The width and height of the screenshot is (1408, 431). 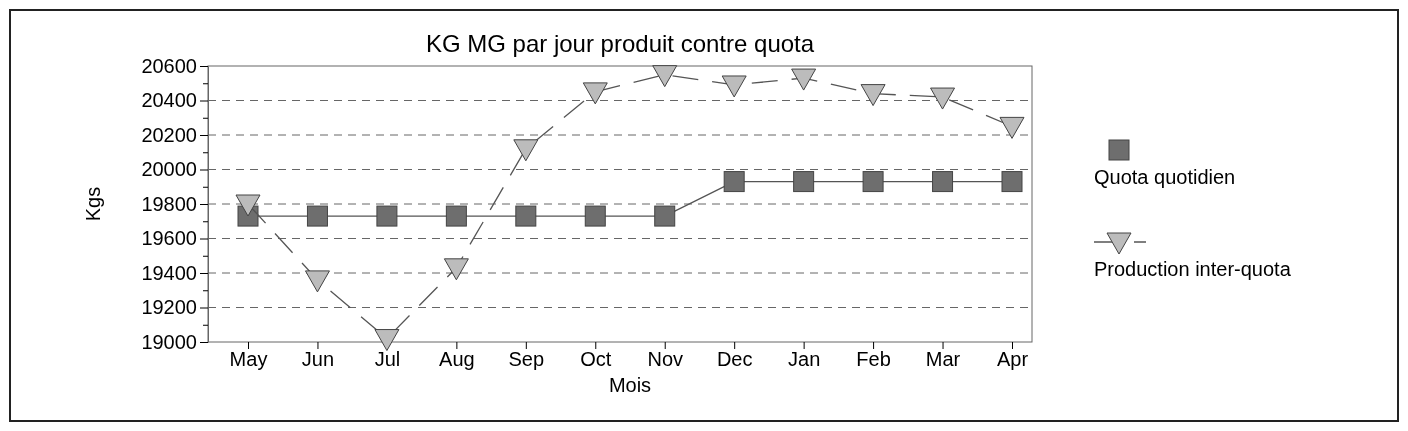 I want to click on x-tick-label: Jul, so click(x=387, y=359).